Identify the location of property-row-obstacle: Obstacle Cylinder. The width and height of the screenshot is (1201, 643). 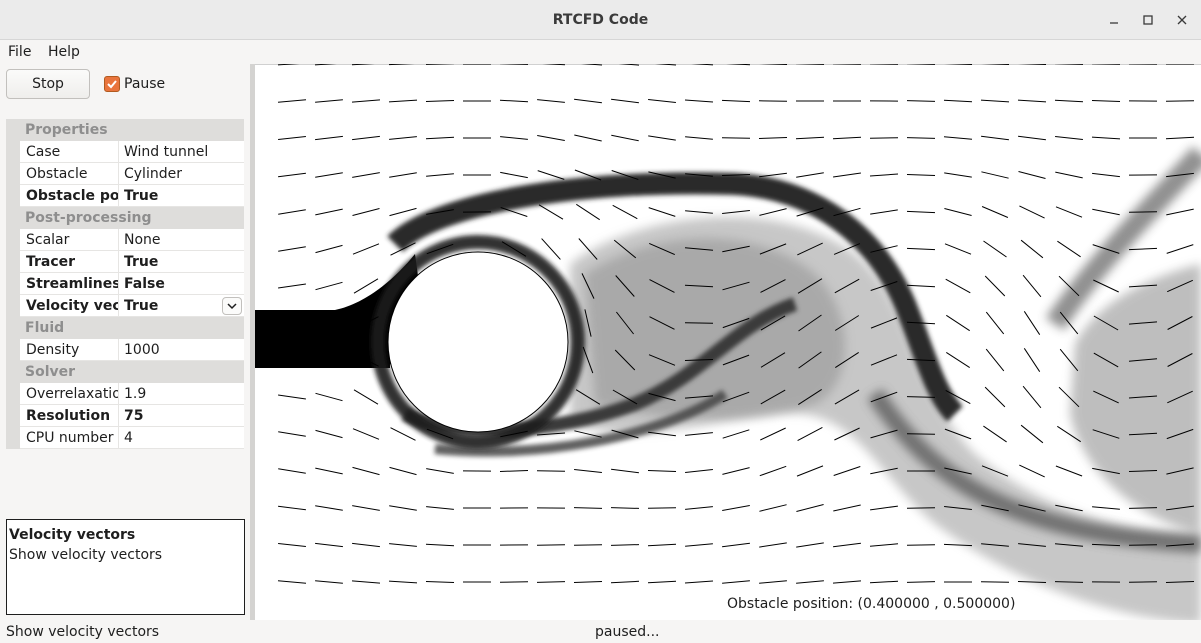
(125, 174).